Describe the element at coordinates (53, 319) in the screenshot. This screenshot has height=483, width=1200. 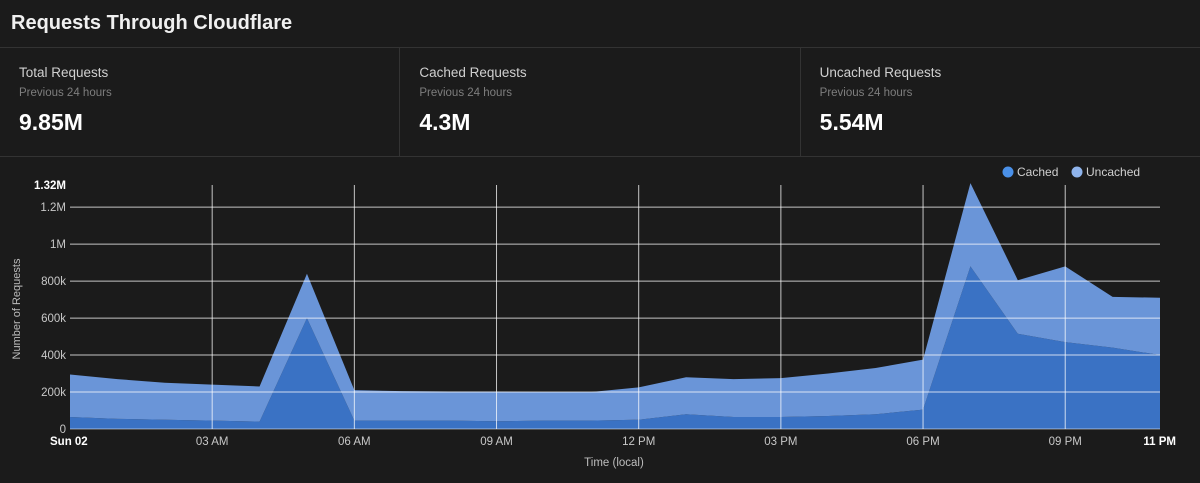
I see `y-tick-label: 600k` at that location.